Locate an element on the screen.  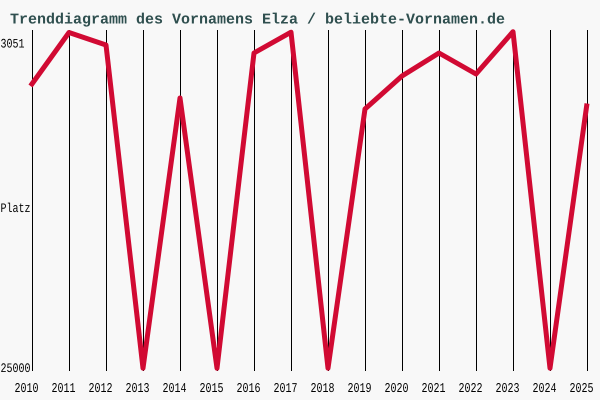
svg-text: 2019 is located at coordinates (360, 389).